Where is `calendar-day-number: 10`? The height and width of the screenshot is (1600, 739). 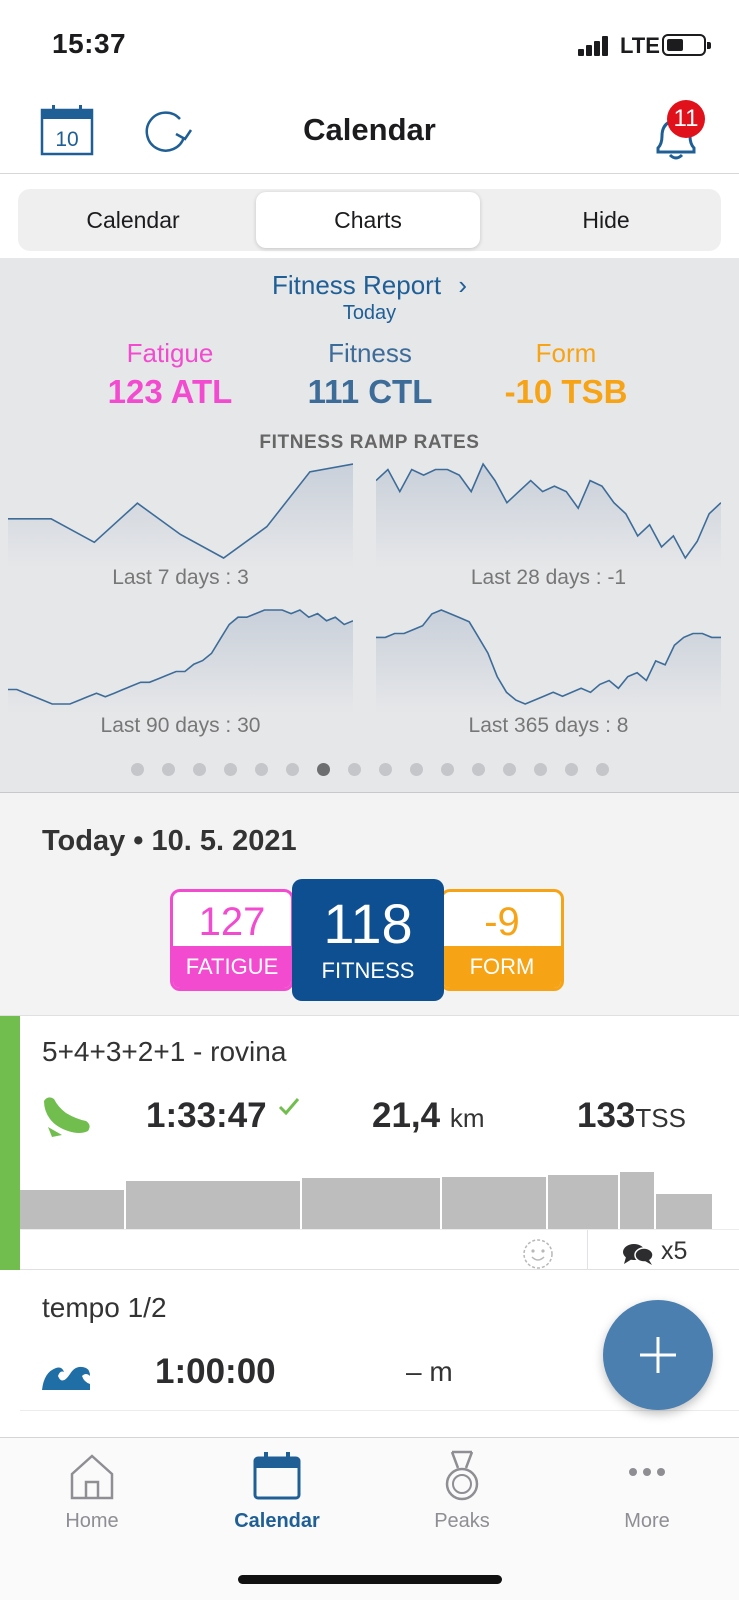
calendar-day-number: 10 is located at coordinates (66, 139).